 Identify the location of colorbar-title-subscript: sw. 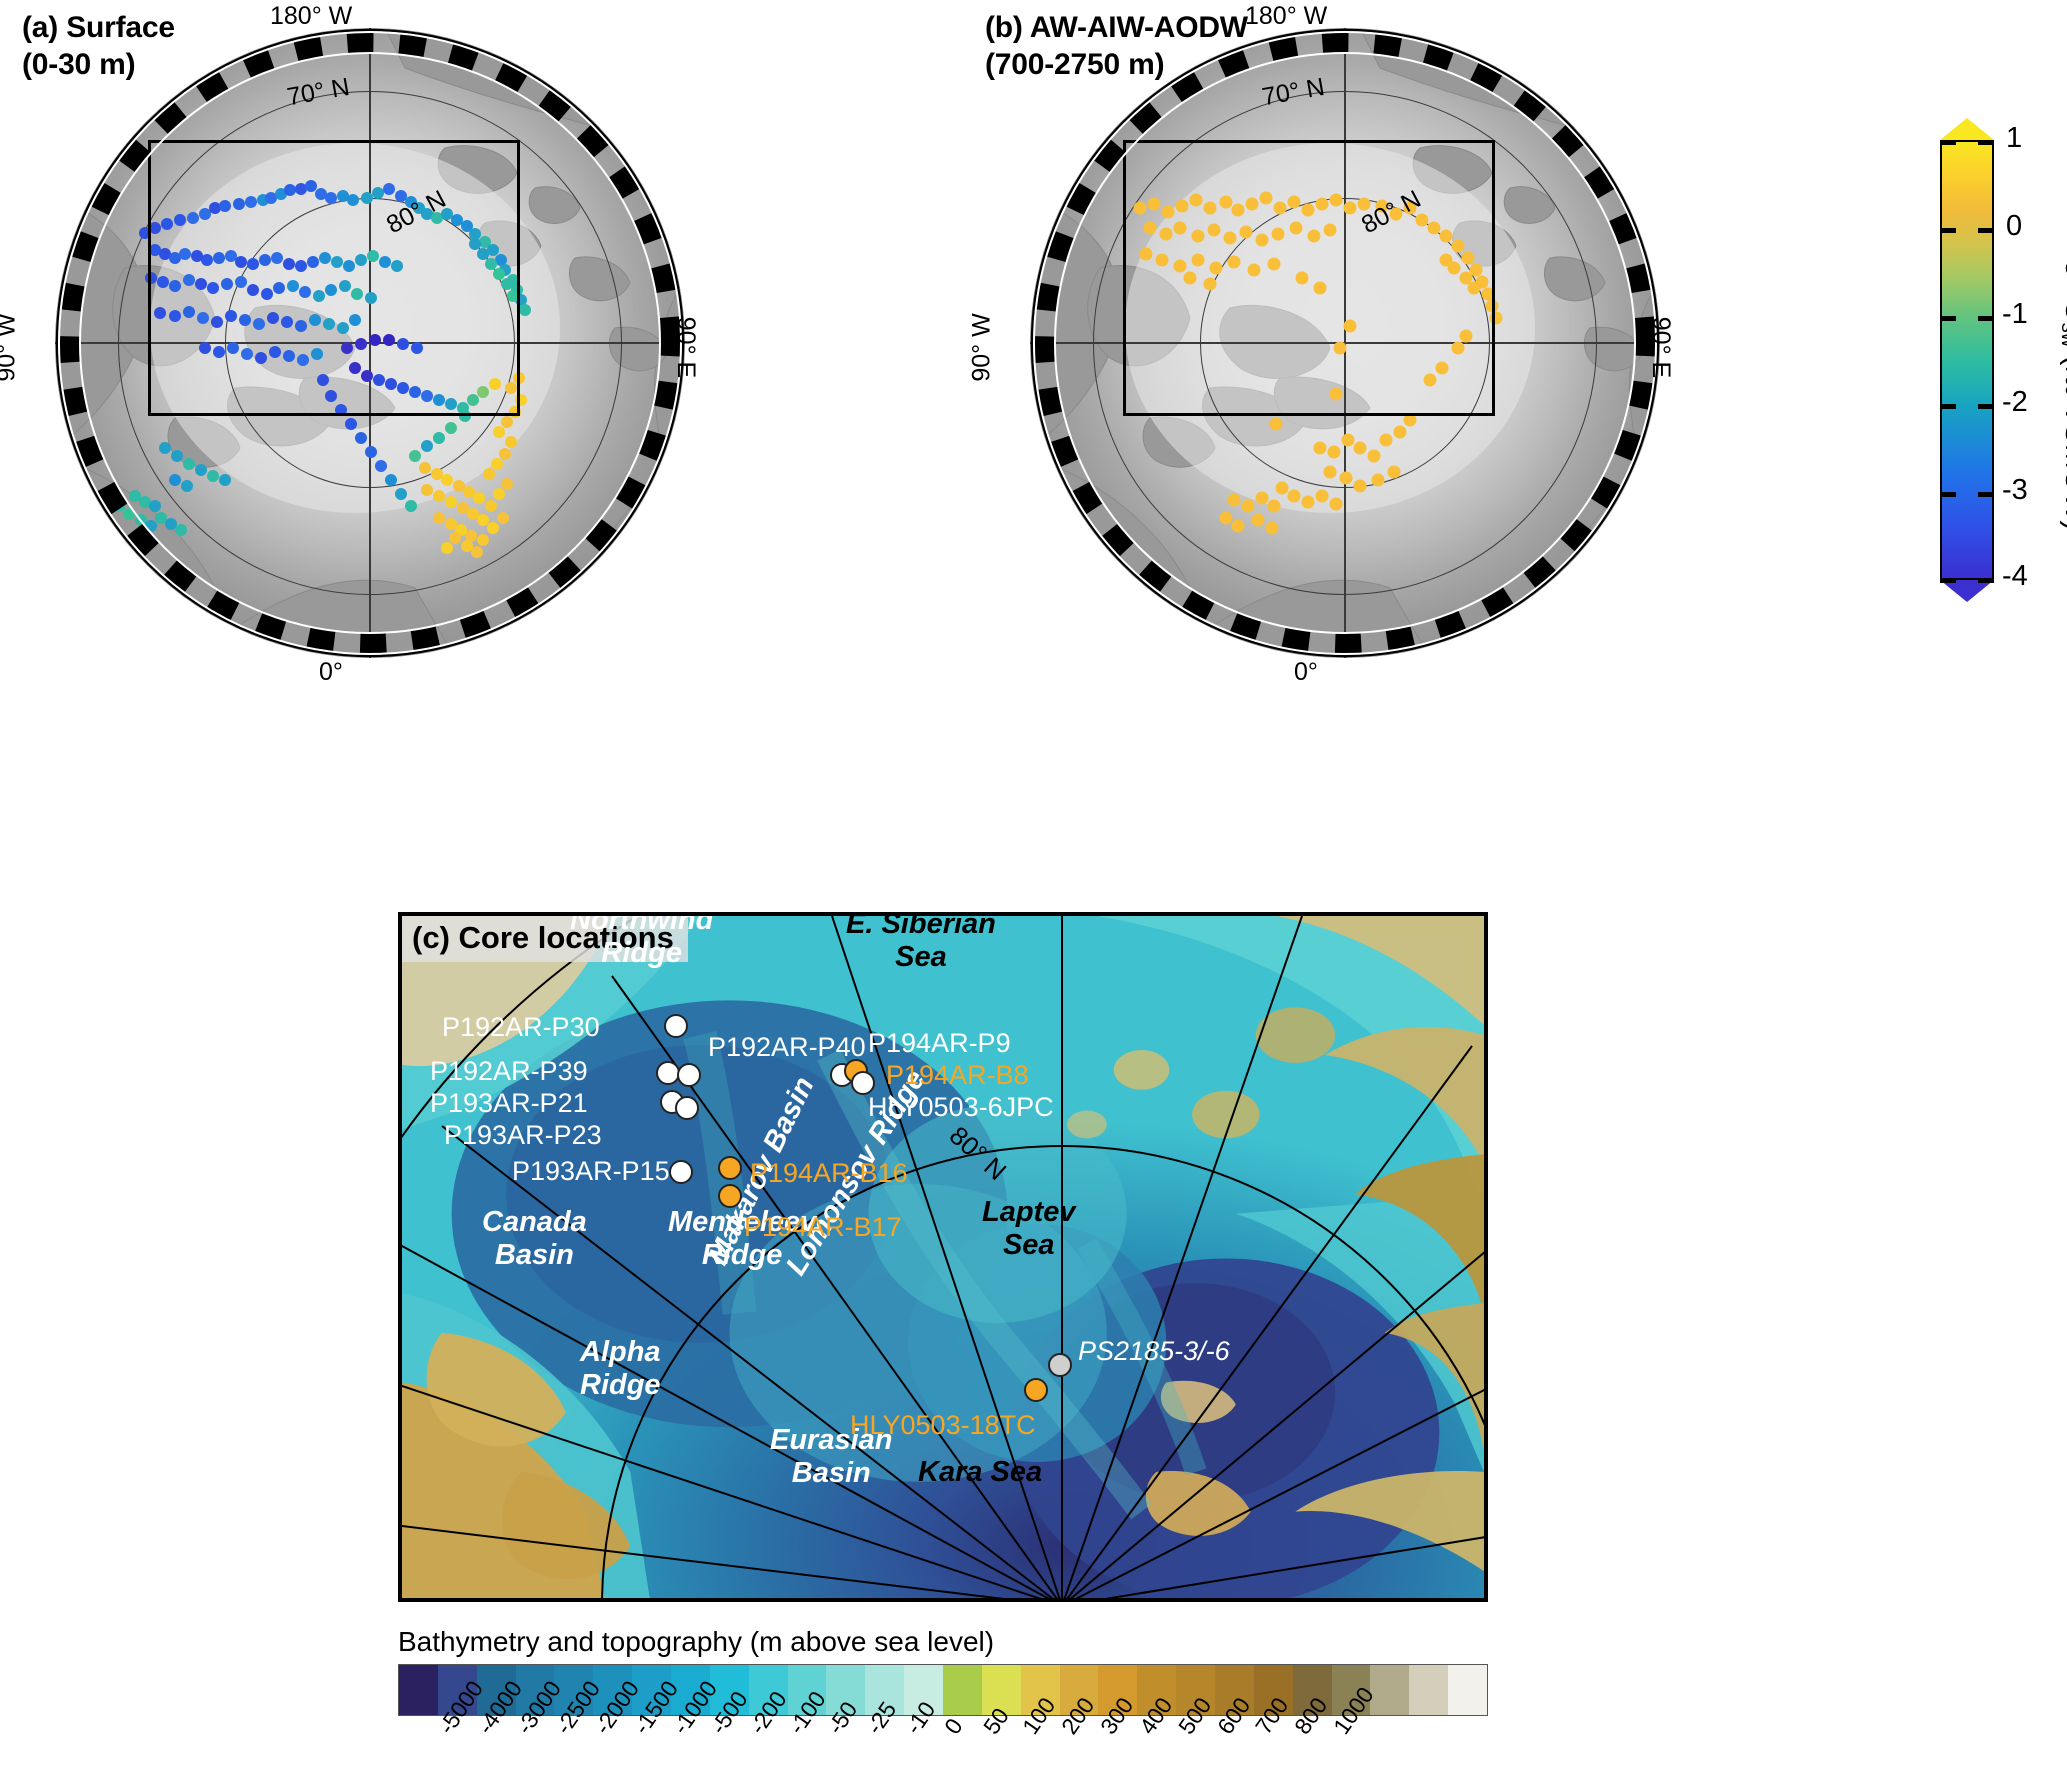
(2062, 335).